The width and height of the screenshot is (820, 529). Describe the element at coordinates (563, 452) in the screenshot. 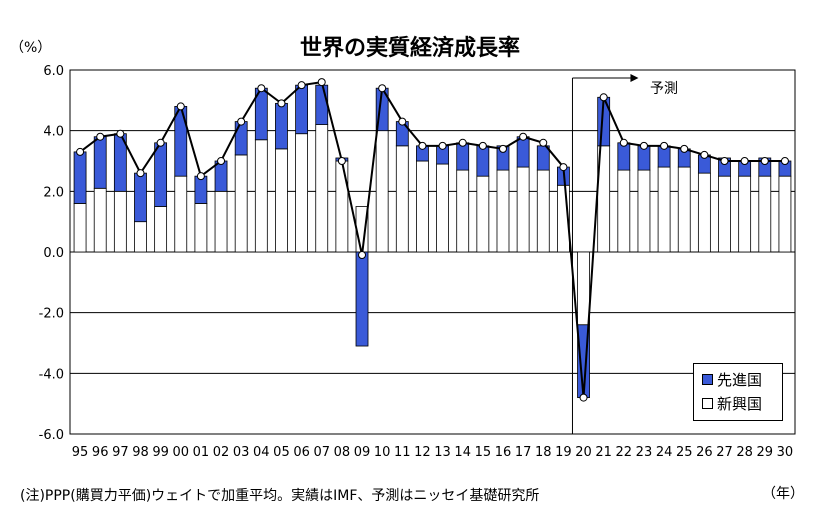

I see `x-tick-label: 19` at that location.